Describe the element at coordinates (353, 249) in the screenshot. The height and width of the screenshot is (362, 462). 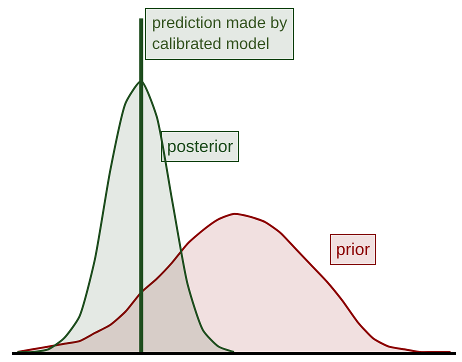
I see `series-label: prior` at that location.